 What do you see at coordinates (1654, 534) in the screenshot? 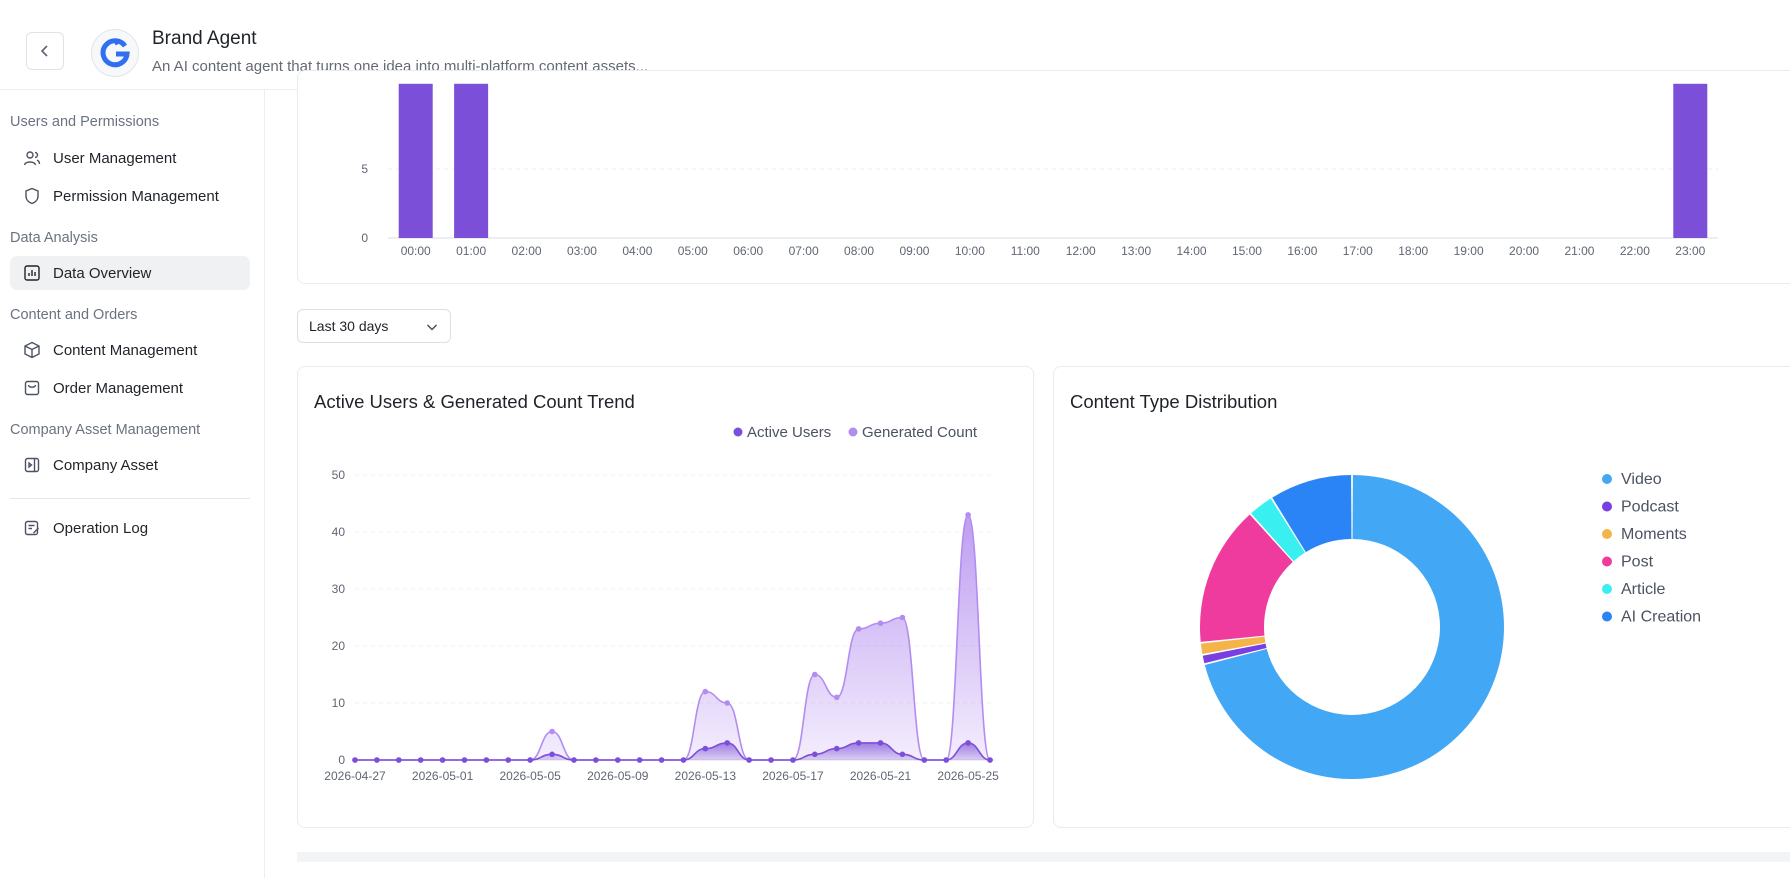
I see `legend-label: Moments` at bounding box center [1654, 534].